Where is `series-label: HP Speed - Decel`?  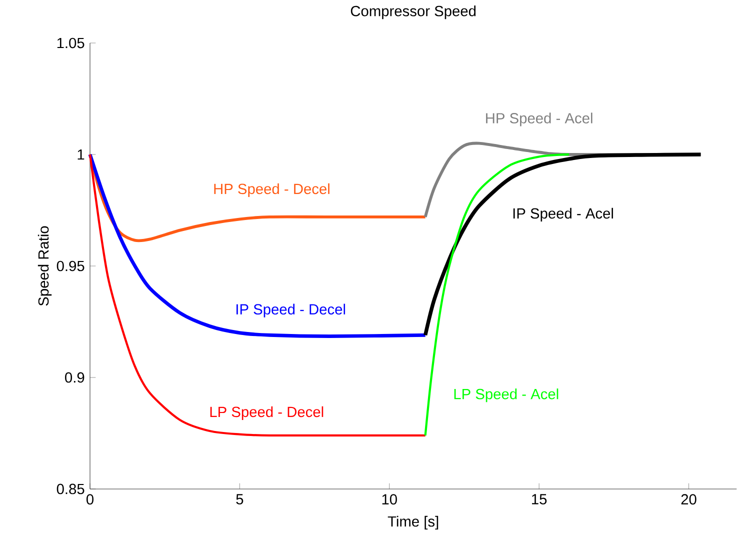 series-label: HP Speed - Decel is located at coordinates (272, 190).